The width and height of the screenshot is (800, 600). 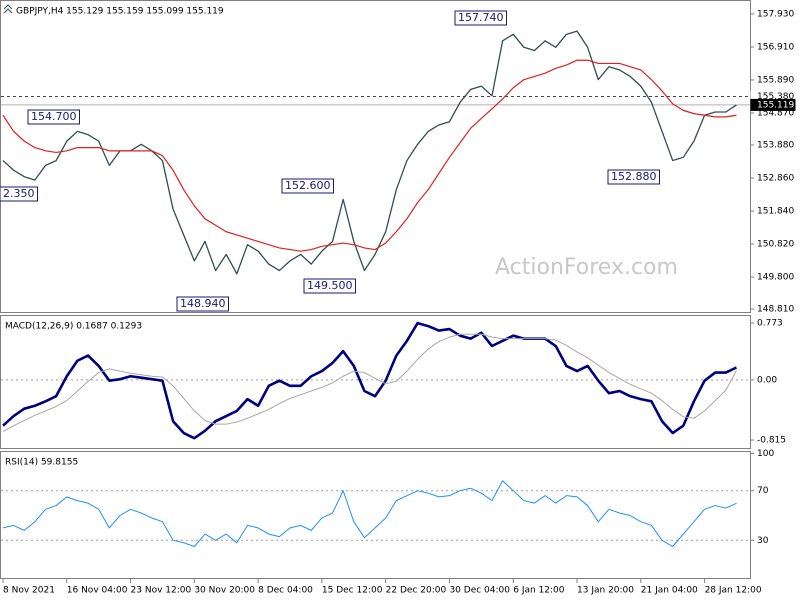 I want to click on y-tick-label: 100, so click(x=765, y=454).